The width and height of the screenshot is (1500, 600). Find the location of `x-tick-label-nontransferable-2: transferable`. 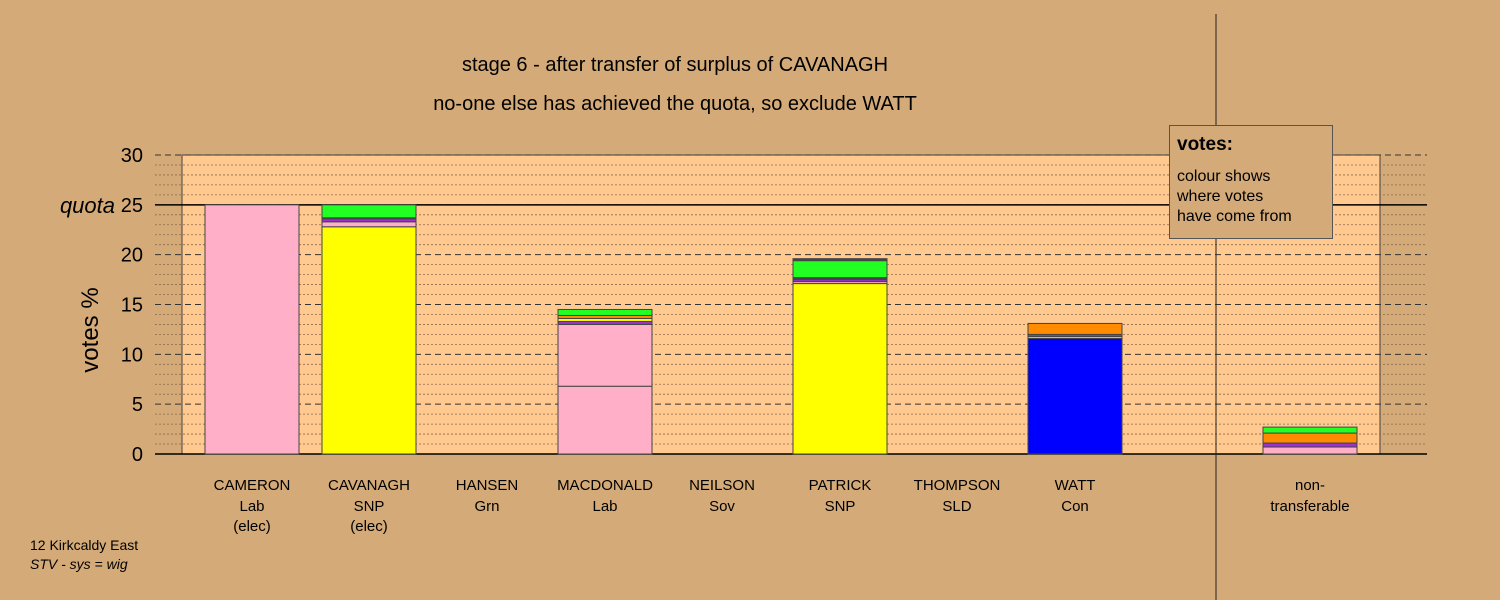

x-tick-label-nontransferable-2: transferable is located at coordinates (1309, 506).